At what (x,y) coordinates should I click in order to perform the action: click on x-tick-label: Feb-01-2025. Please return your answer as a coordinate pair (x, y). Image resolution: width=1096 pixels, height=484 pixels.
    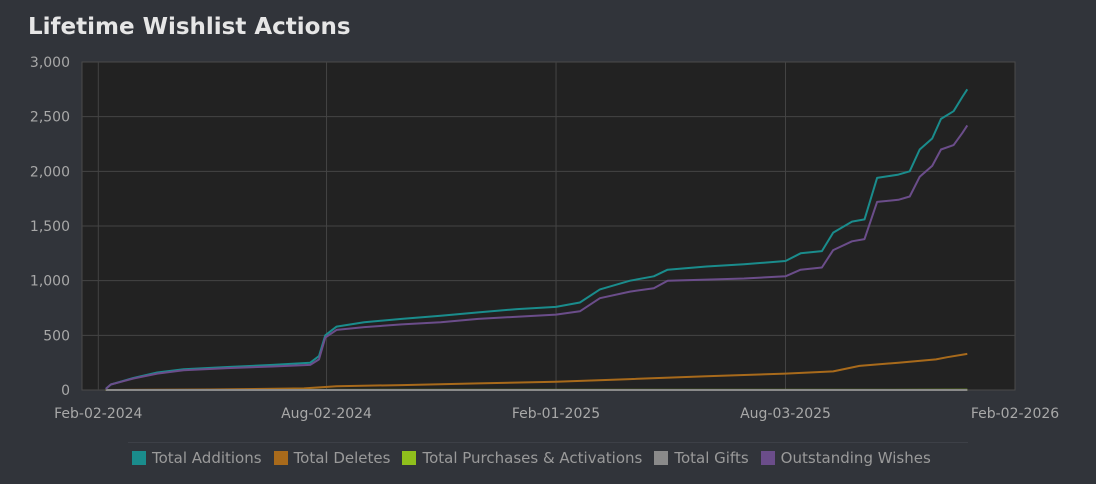
    Looking at the image, I should click on (556, 414).